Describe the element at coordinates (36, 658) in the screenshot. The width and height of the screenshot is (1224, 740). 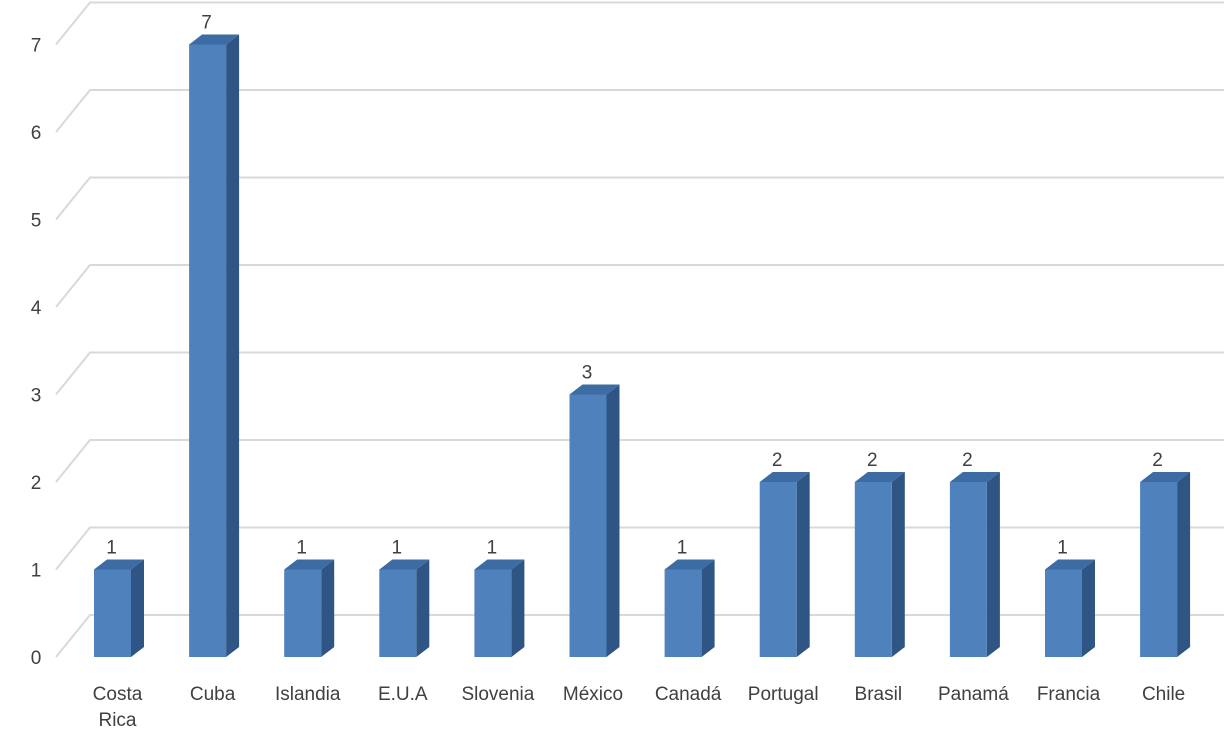
I see `y-tick-label: 0` at that location.